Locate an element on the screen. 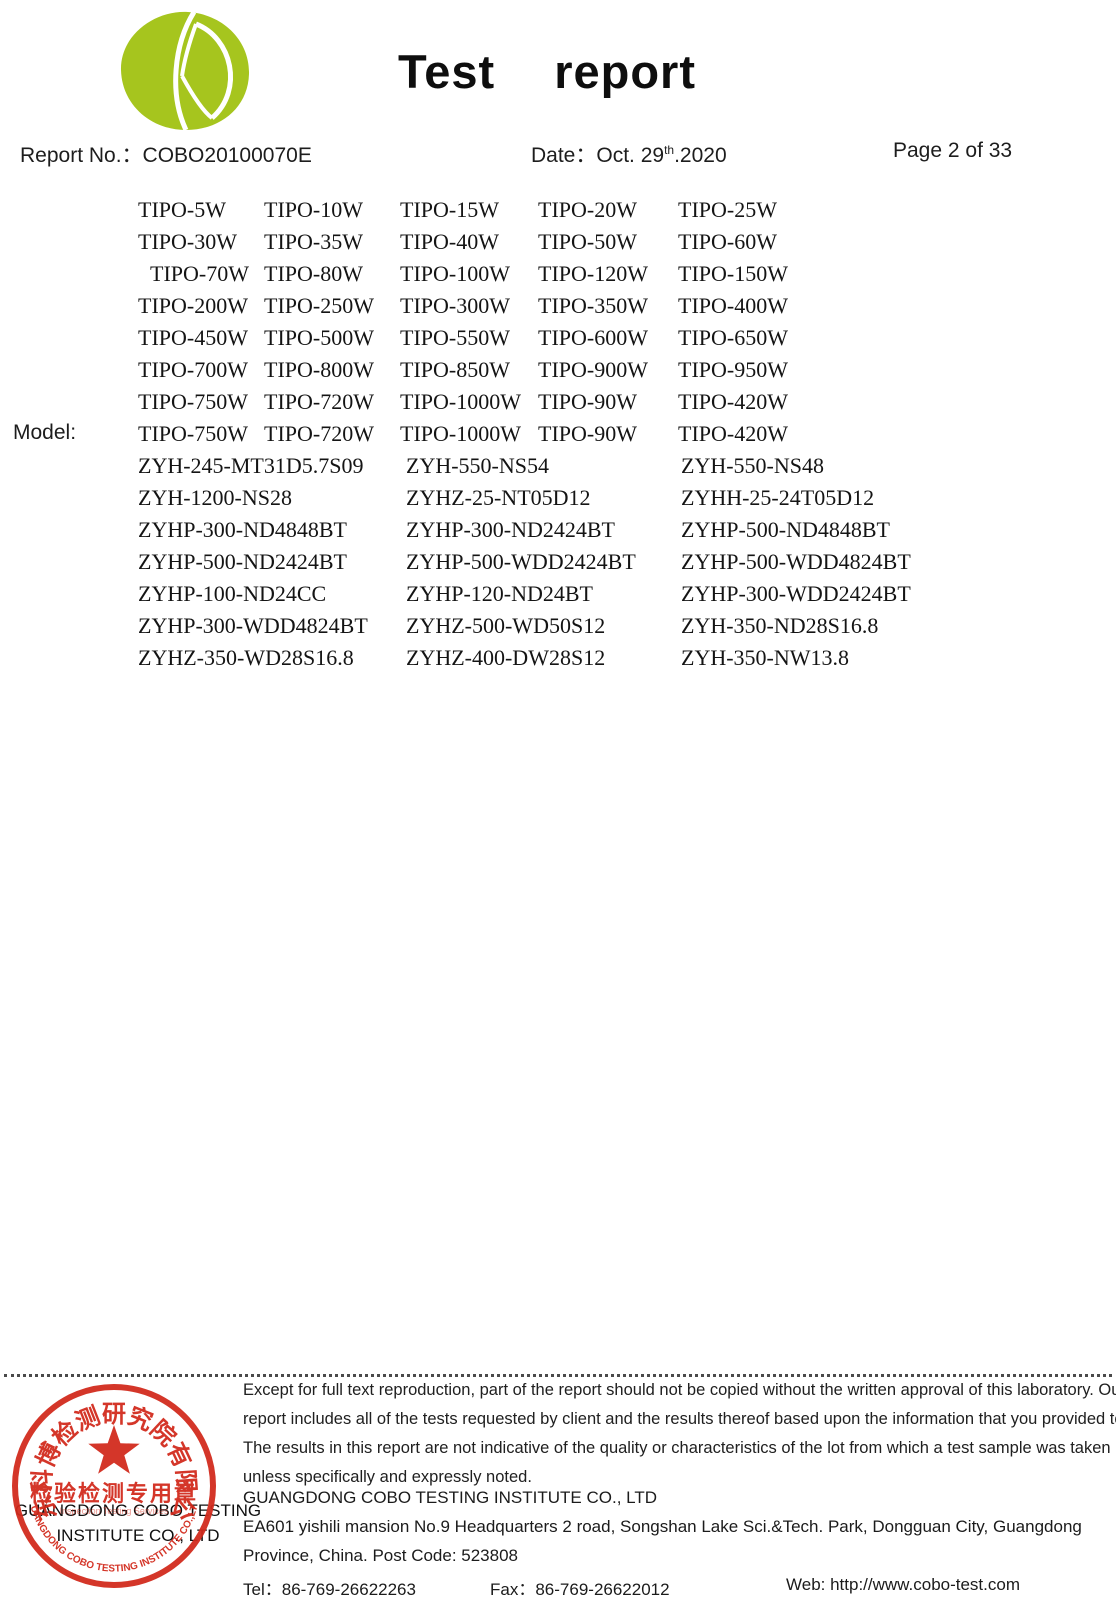 Image resolution: width=1116 pixels, height=1599 pixels. model-field-label: Model: is located at coordinates (45, 432).